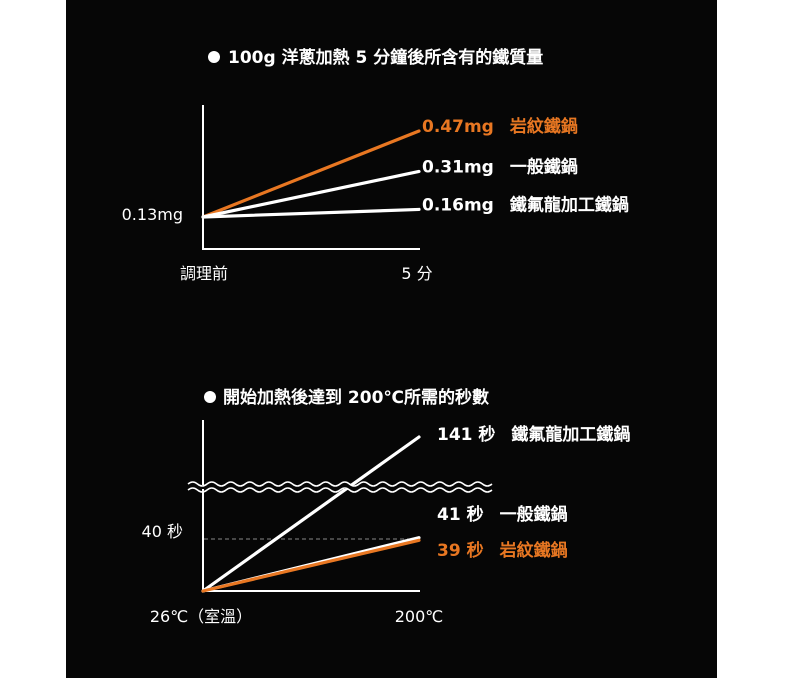 This screenshot has width=800, height=678. What do you see at coordinates (533, 492) in the screenshot?
I see `chart2-series-labels: 141 秒鐵氟龍加工鐵鍋 41 秒一般鐵鍋 39 秒岩紋鐵鍋` at bounding box center [533, 492].